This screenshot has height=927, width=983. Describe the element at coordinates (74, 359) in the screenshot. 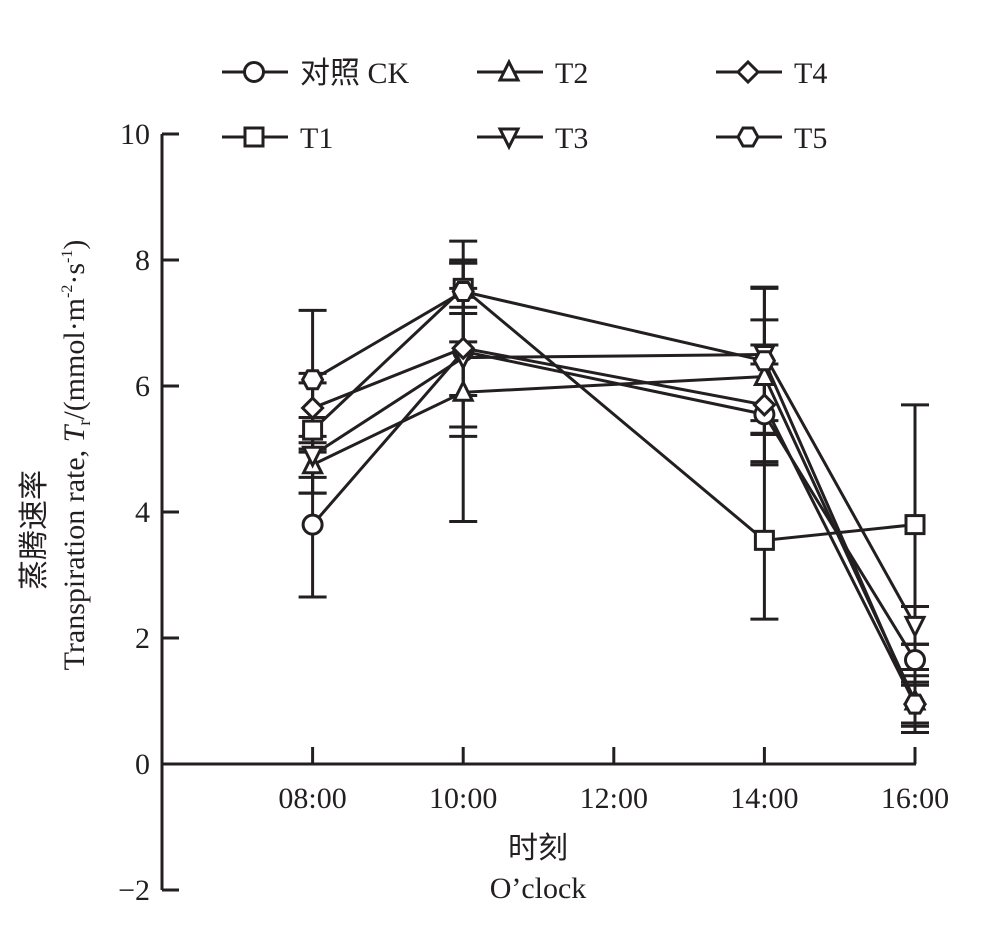

I see `y-axis-title-unit-open: /(mmol·m` at that location.